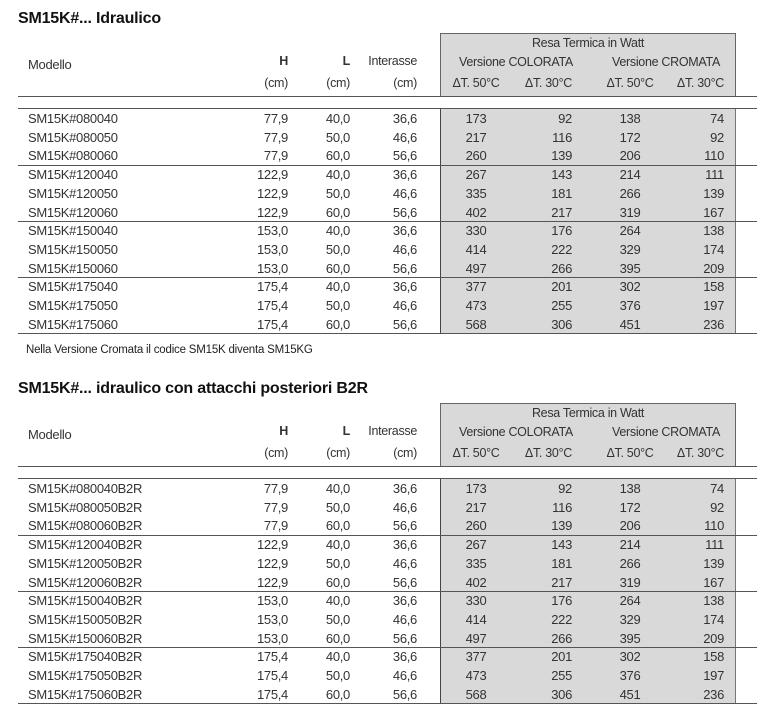 The image size is (757, 712). What do you see at coordinates (561, 545) in the screenshot?
I see `cell-colorata-dt30: 143` at bounding box center [561, 545].